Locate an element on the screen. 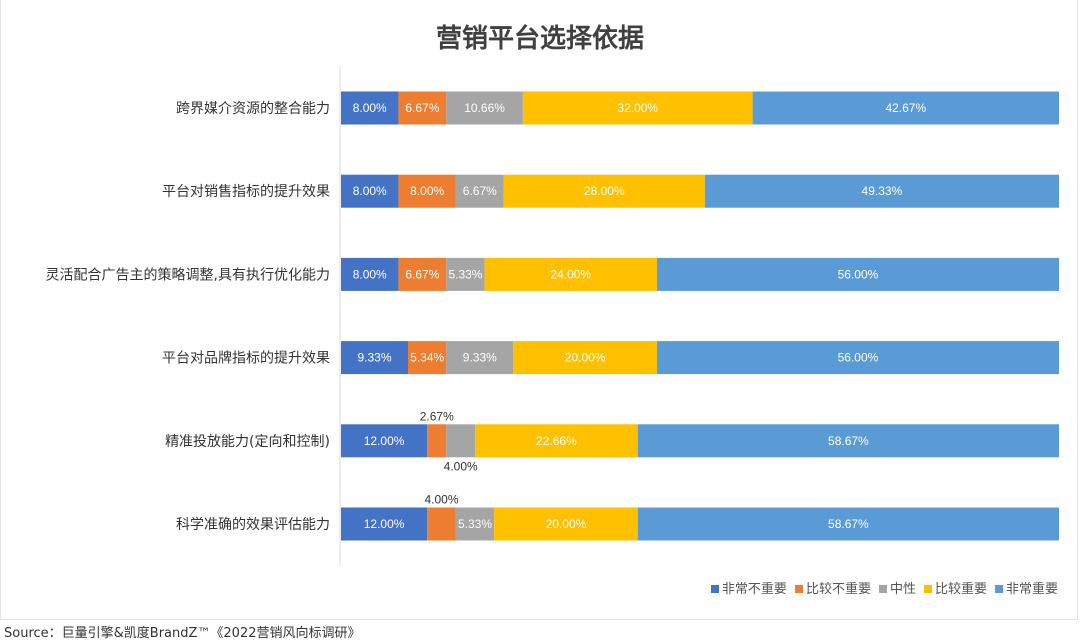 The width and height of the screenshot is (1080, 641). data-label: 32.00% is located at coordinates (637, 108).